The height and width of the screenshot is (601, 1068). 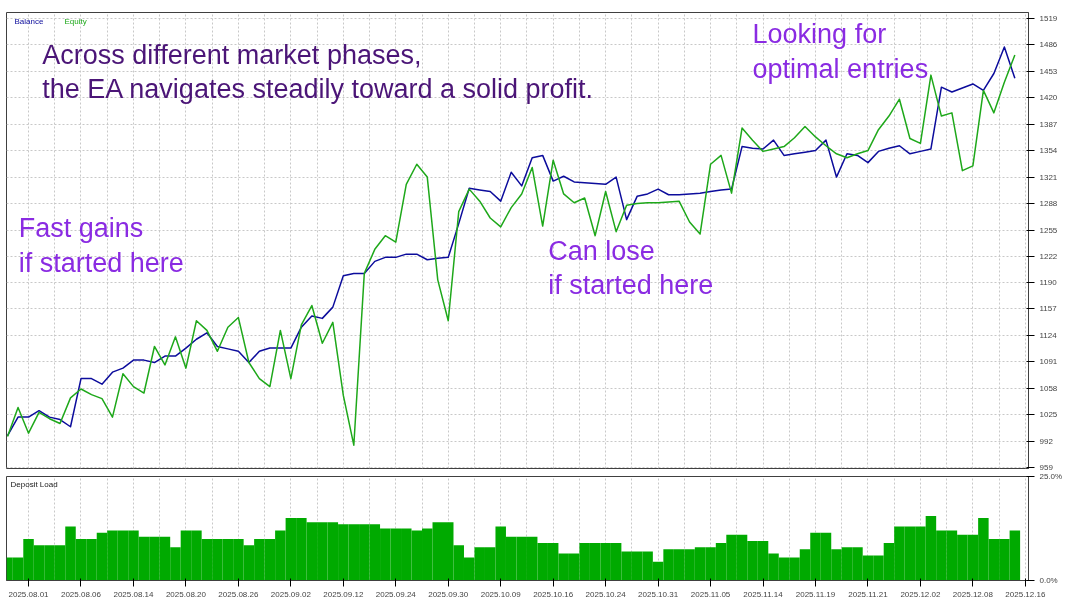 I want to click on y-tick-label: 1453, so click(x=1048, y=71).